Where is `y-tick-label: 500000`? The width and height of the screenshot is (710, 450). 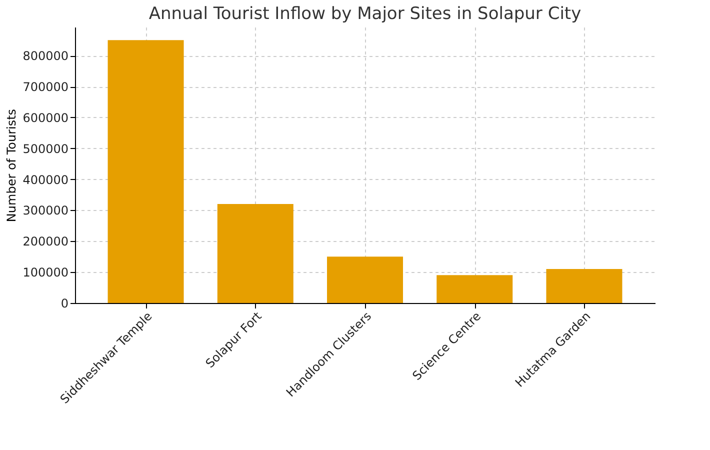
y-tick-label: 500000 is located at coordinates (45, 149).